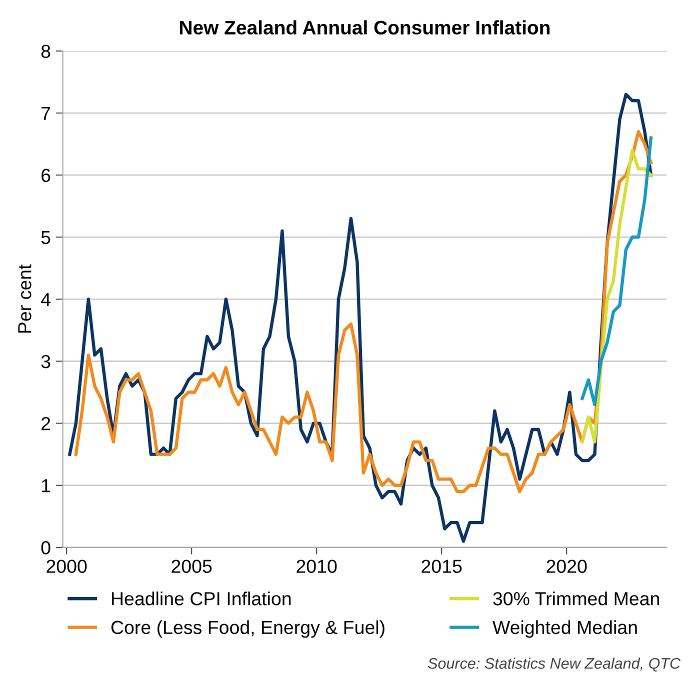 This screenshot has width=698, height=680. What do you see at coordinates (46, 175) in the screenshot?
I see `y-tick-label: 6` at bounding box center [46, 175].